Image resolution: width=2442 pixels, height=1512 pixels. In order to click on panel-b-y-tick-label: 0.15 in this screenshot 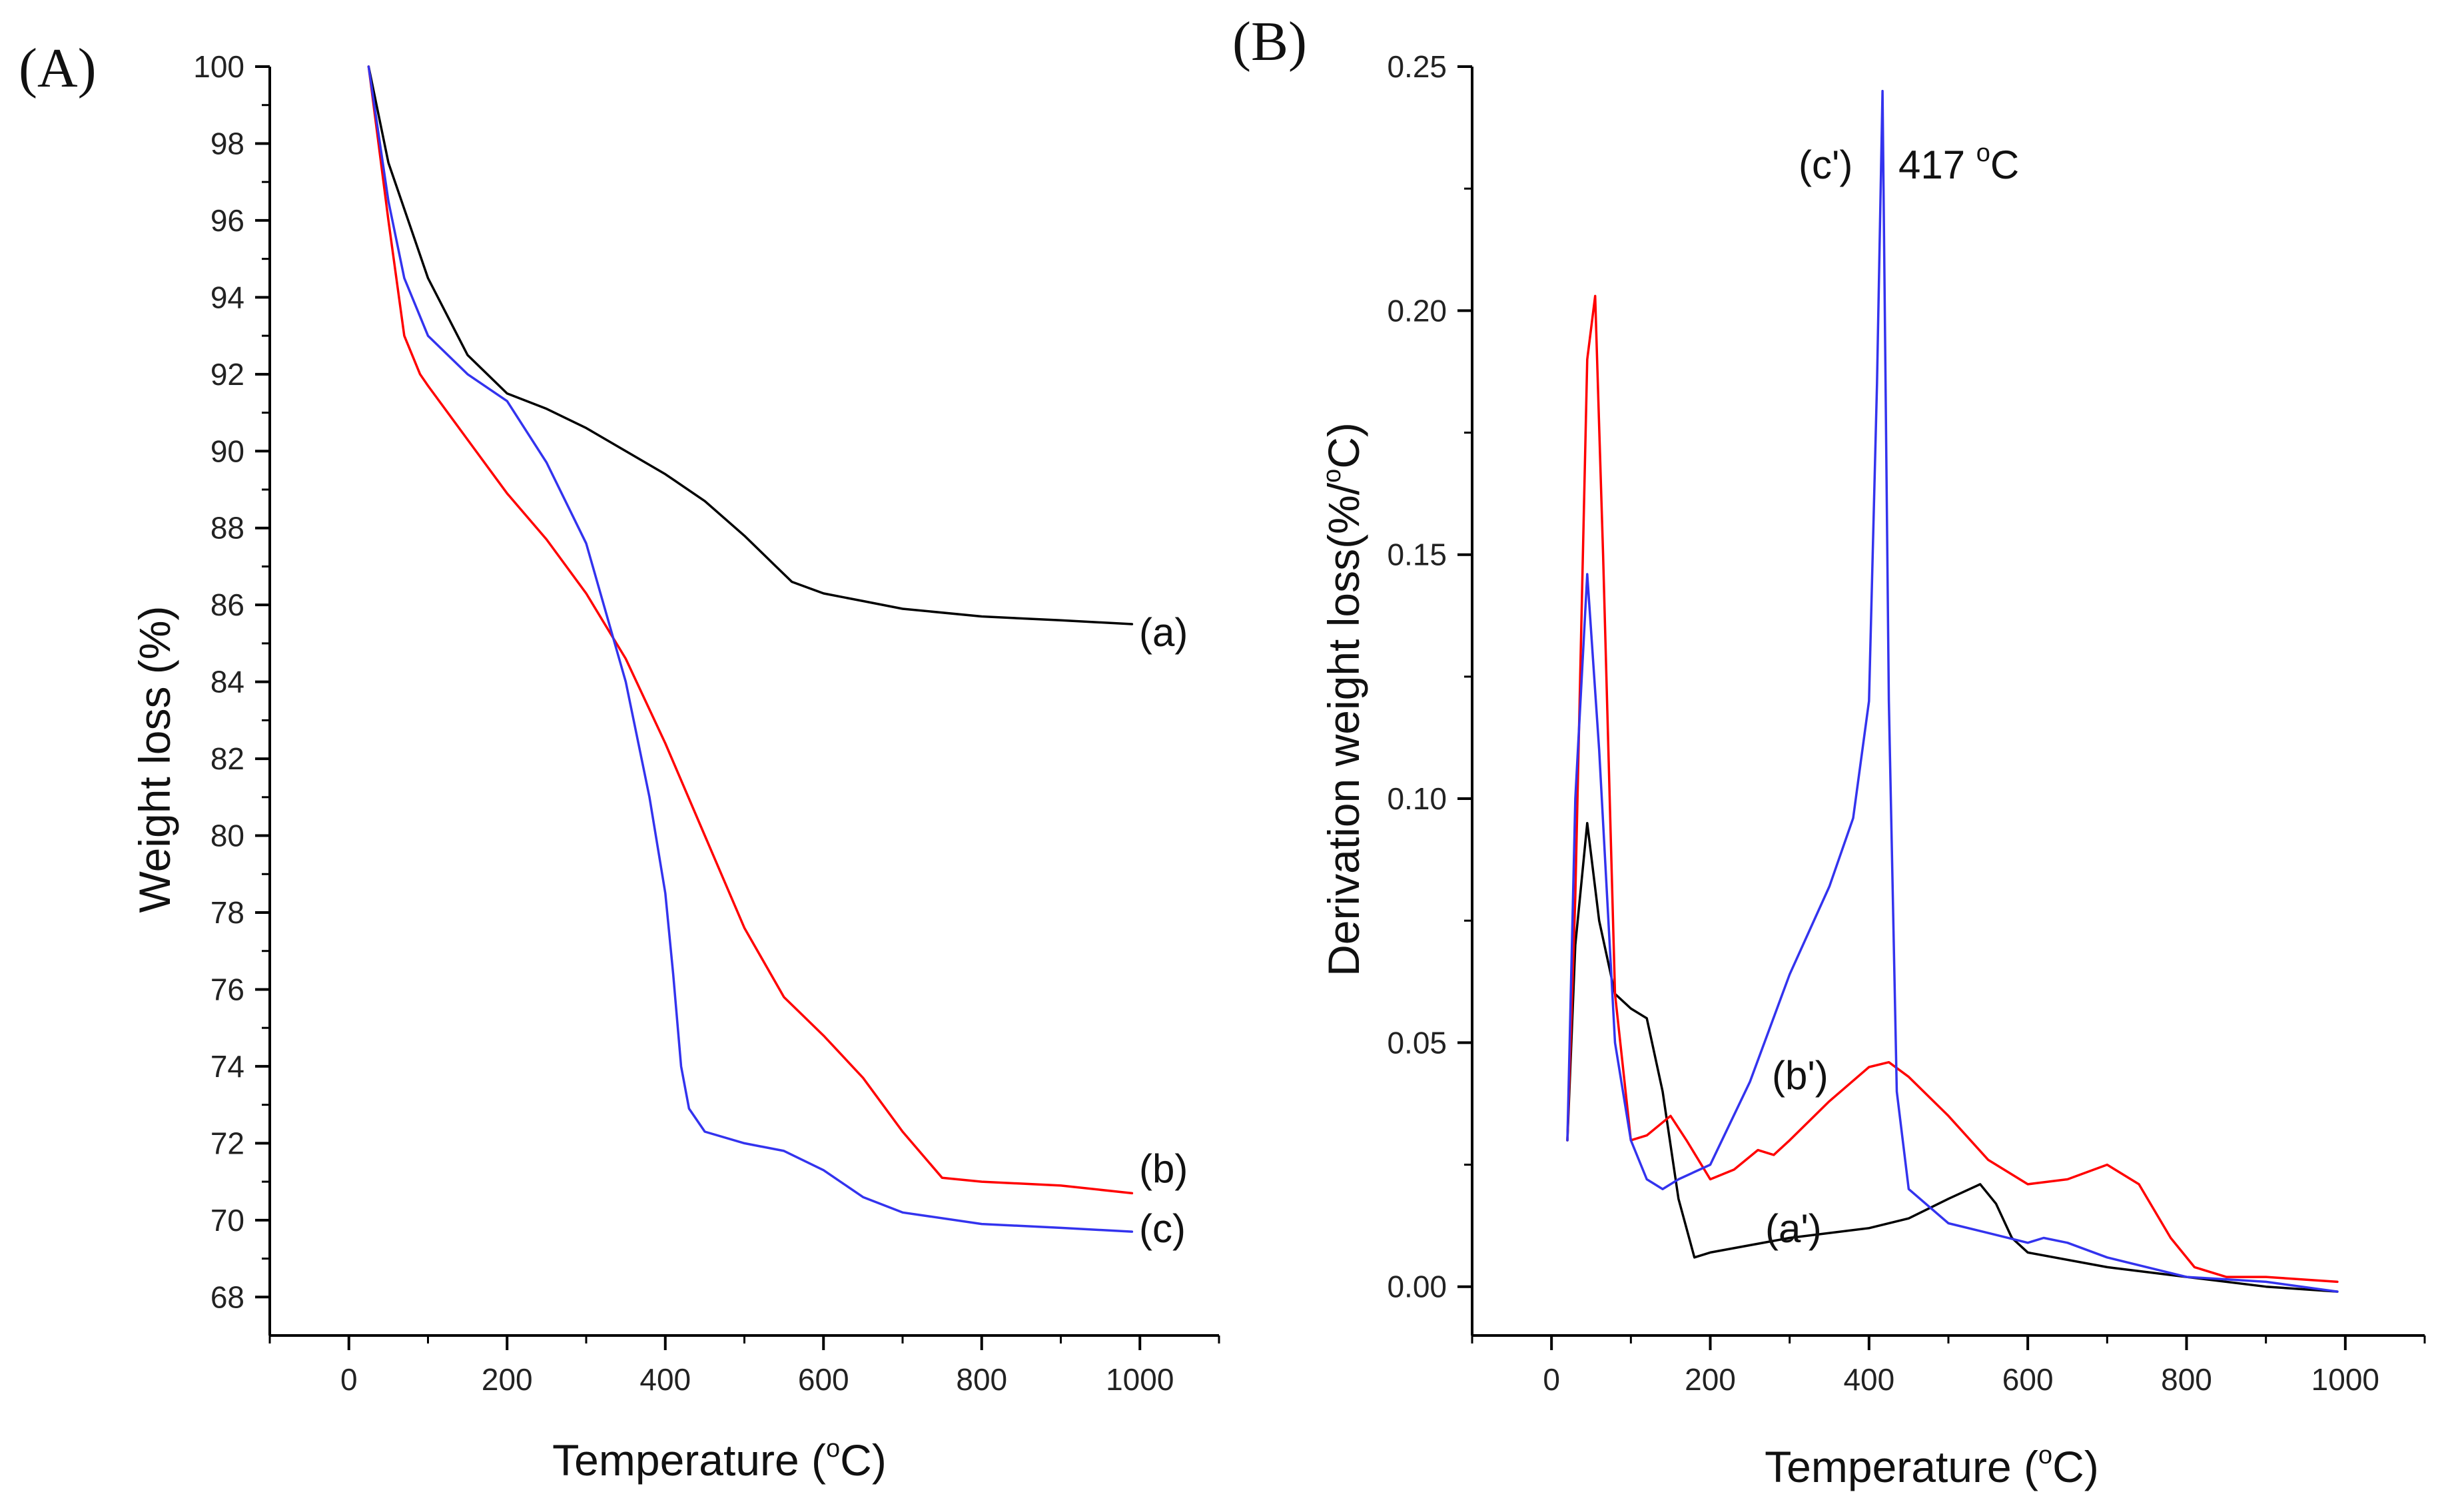, I will do `click(1417, 555)`.